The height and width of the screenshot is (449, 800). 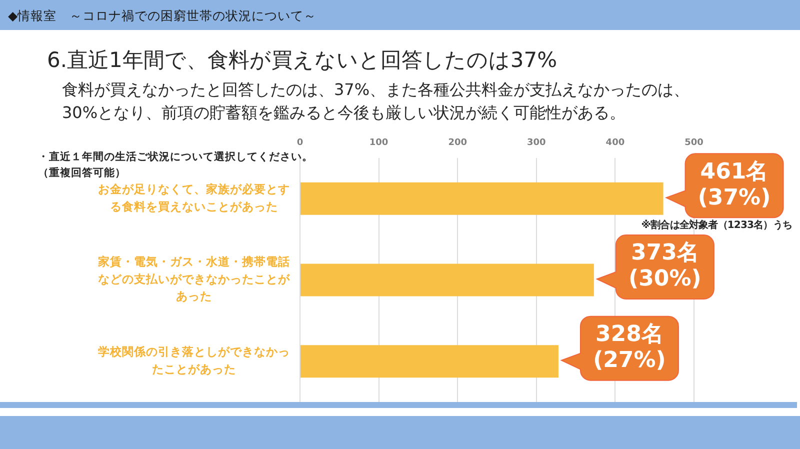 I want to click on x-tick-label: 100, so click(x=378, y=143).